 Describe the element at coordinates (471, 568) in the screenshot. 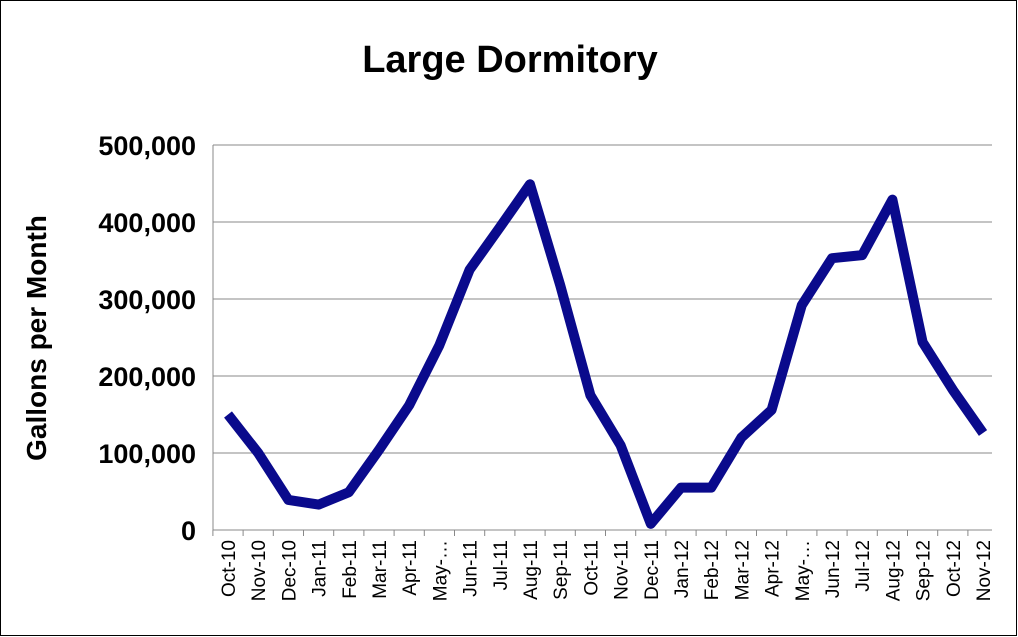

I see `x-tick-label: Jun-11` at that location.